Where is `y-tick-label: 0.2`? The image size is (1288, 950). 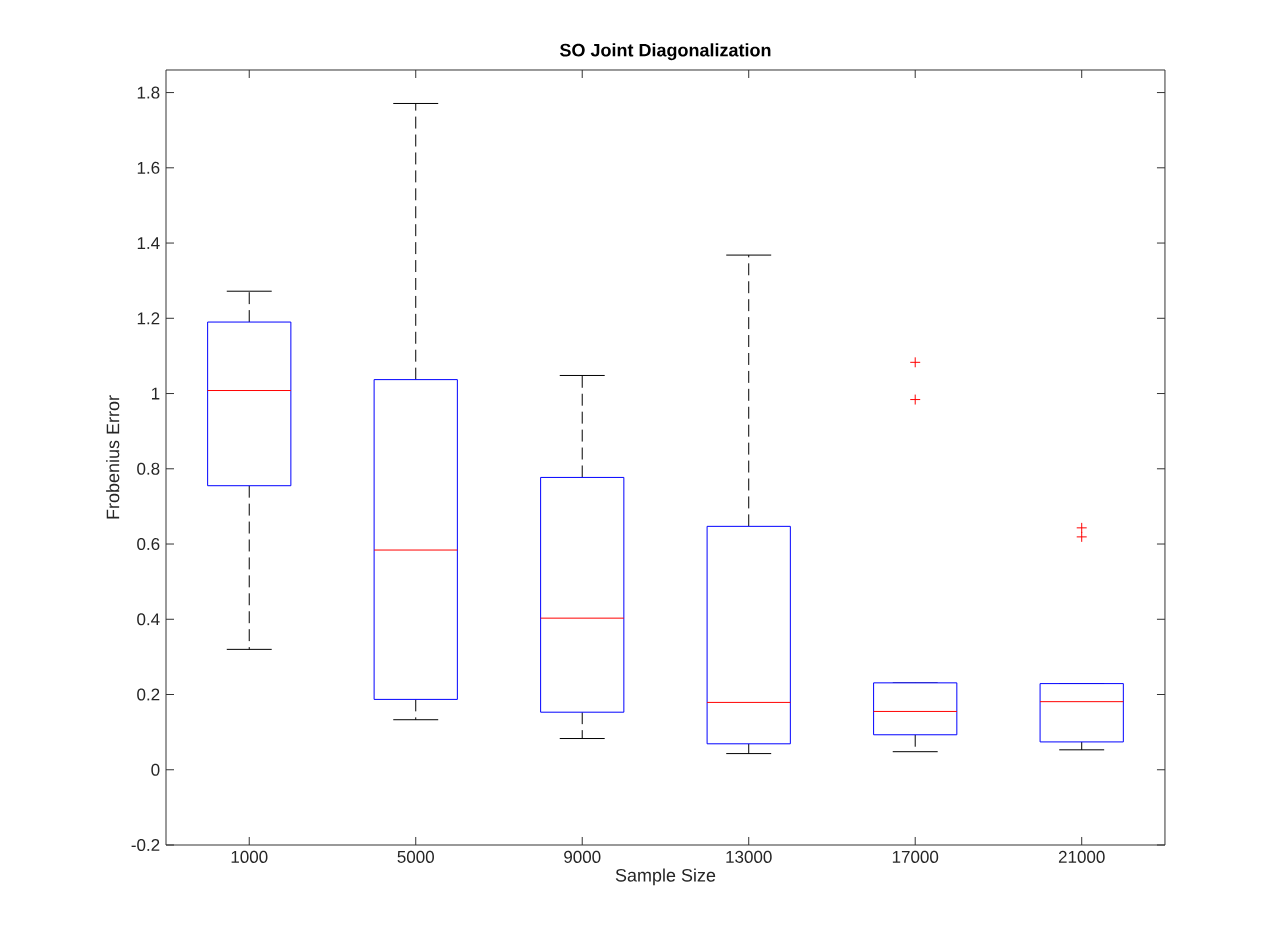
y-tick-label: 0.2 is located at coordinates (148, 694).